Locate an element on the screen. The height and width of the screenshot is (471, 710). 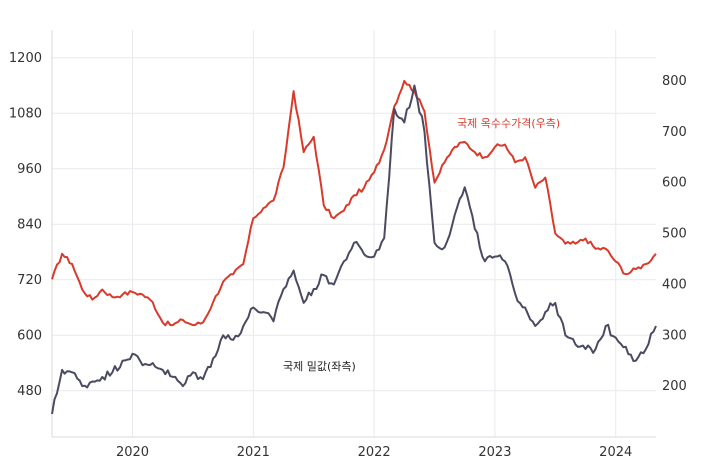
wheat-series-label: 국제 밀값(좌측) is located at coordinates (319, 366).